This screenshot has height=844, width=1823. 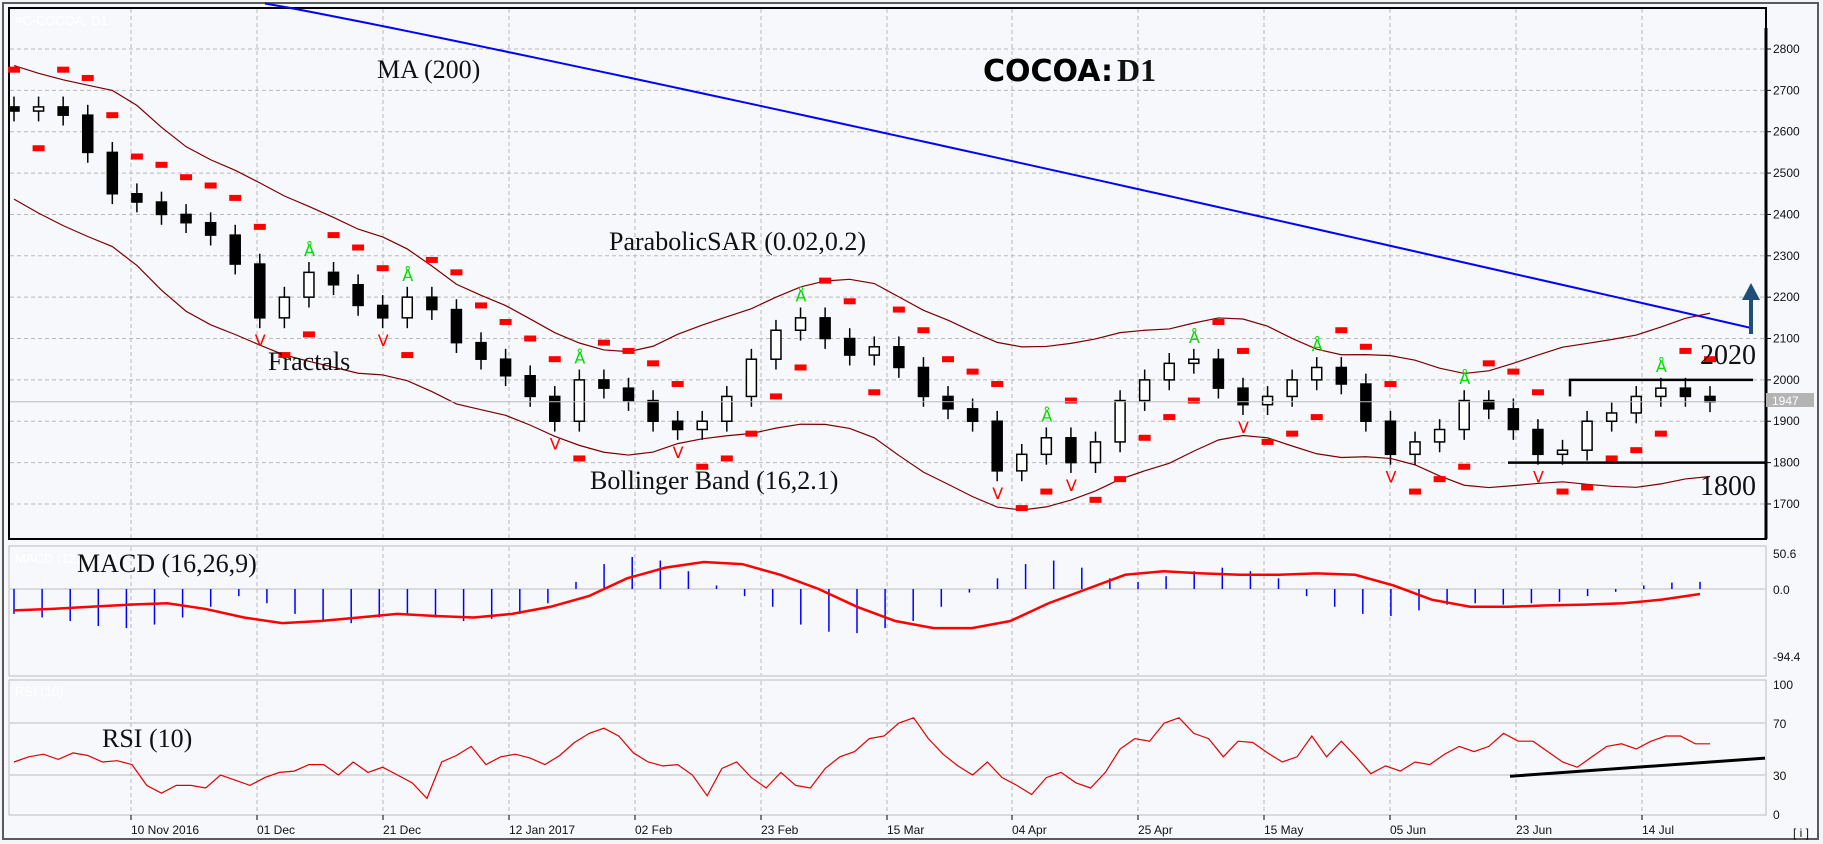 I want to click on svg-text: 2300, so click(x=1786, y=256).